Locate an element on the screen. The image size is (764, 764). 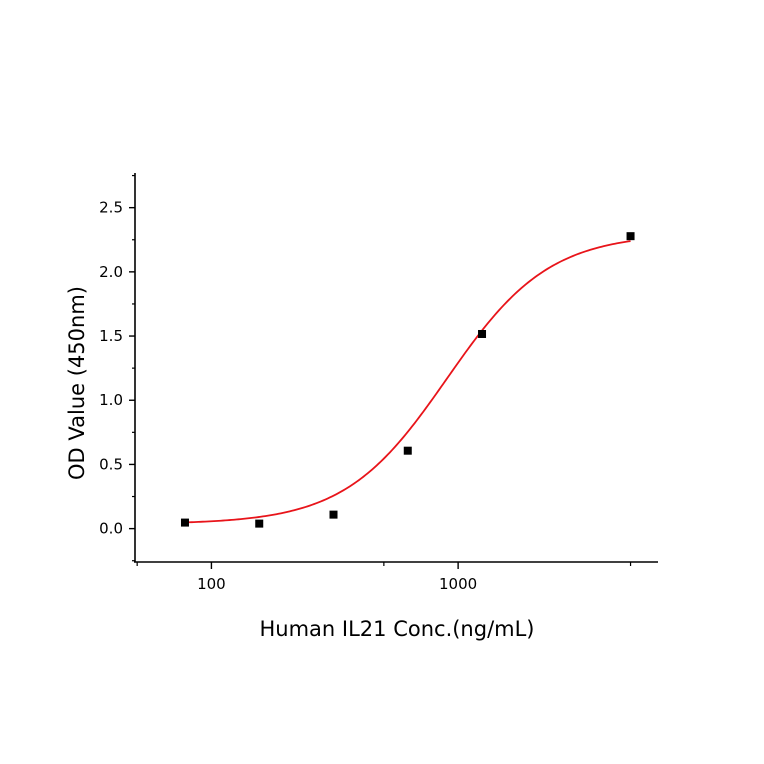
y-tick-label: 1.5 is located at coordinates (111, 336).